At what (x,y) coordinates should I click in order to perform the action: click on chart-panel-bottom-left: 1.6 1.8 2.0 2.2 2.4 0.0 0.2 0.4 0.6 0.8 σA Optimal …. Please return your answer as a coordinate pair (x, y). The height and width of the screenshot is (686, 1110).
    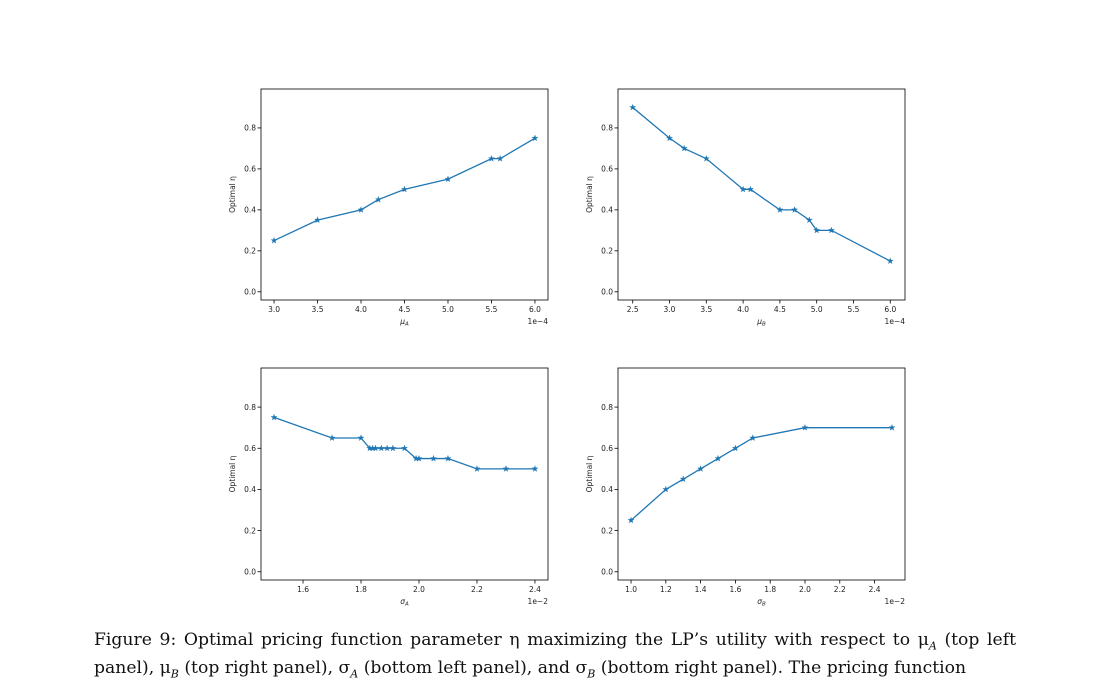
    Looking at the image, I should click on (388, 487).